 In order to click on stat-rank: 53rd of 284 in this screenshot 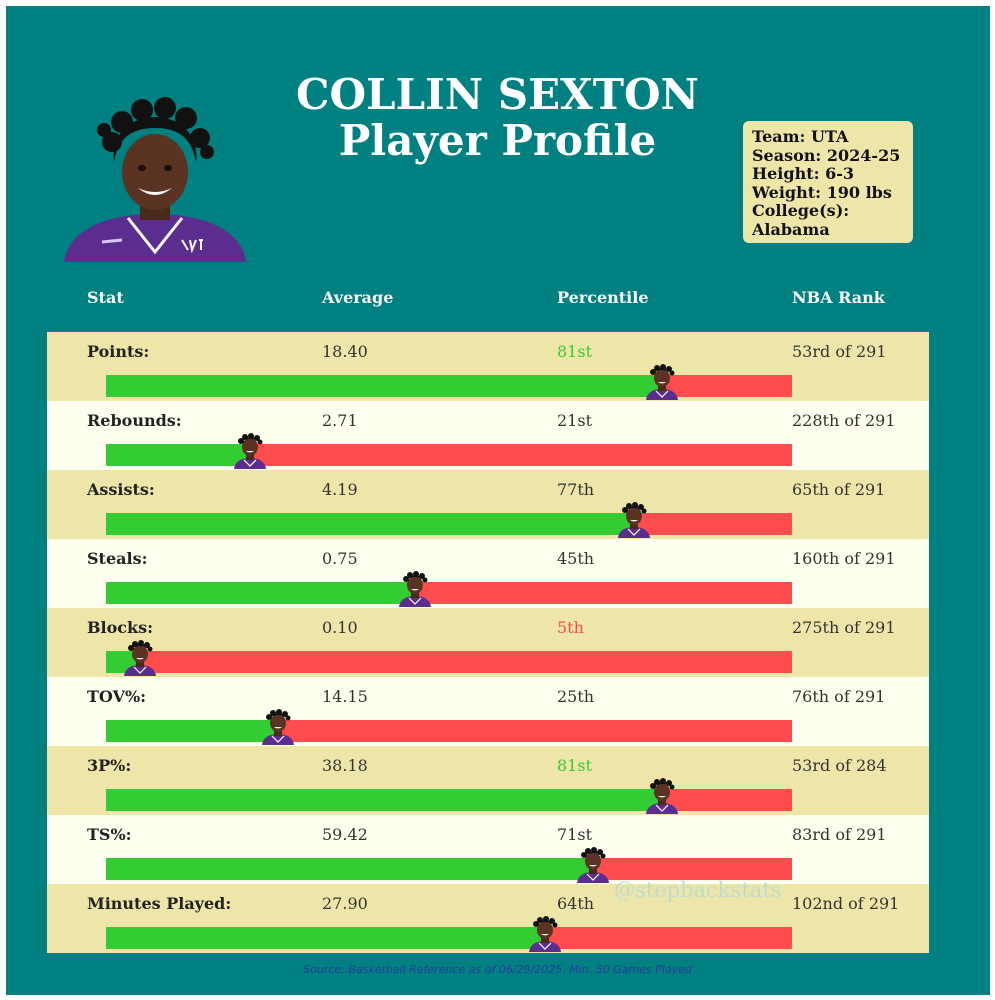, I will do `click(839, 765)`.